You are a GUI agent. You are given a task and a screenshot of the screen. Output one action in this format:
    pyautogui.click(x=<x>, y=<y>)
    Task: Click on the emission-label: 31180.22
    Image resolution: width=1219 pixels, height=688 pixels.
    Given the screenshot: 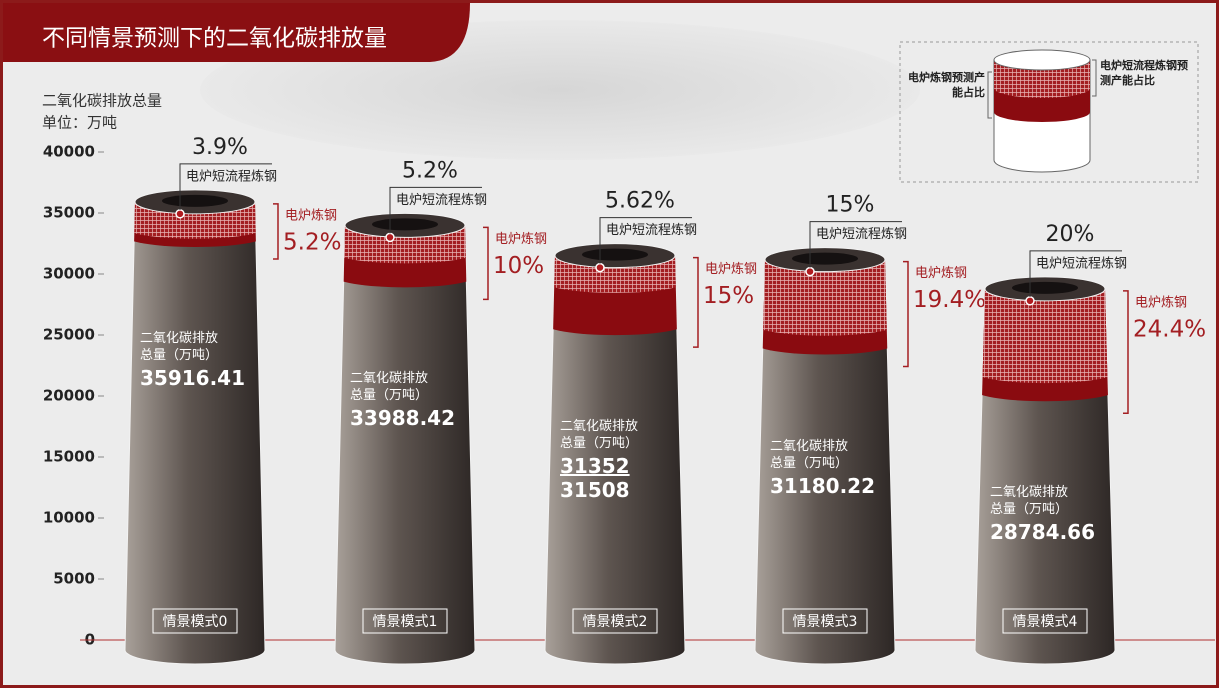 What is the action you would take?
    pyautogui.click(x=823, y=485)
    